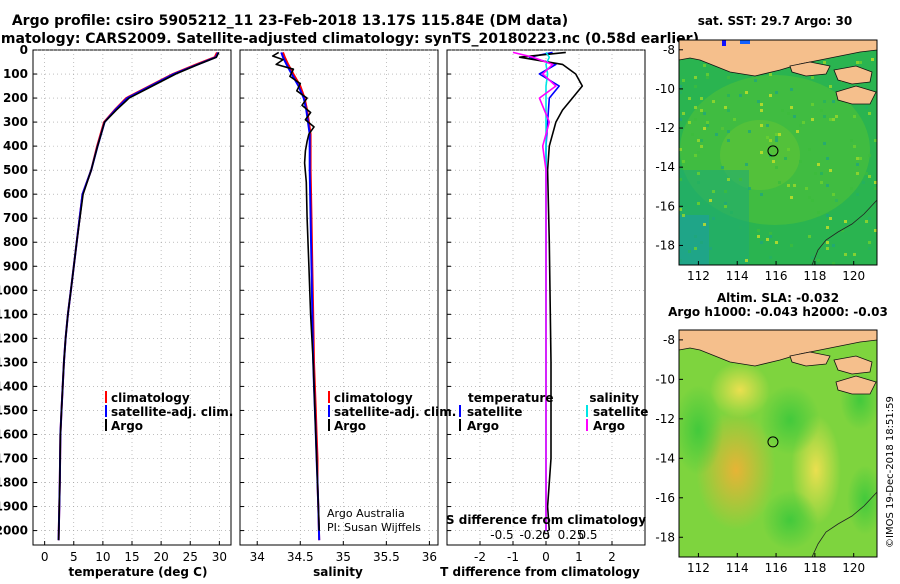 This screenshot has height=584, width=900. I want to click on x-tick-label: 36, so click(429, 557).